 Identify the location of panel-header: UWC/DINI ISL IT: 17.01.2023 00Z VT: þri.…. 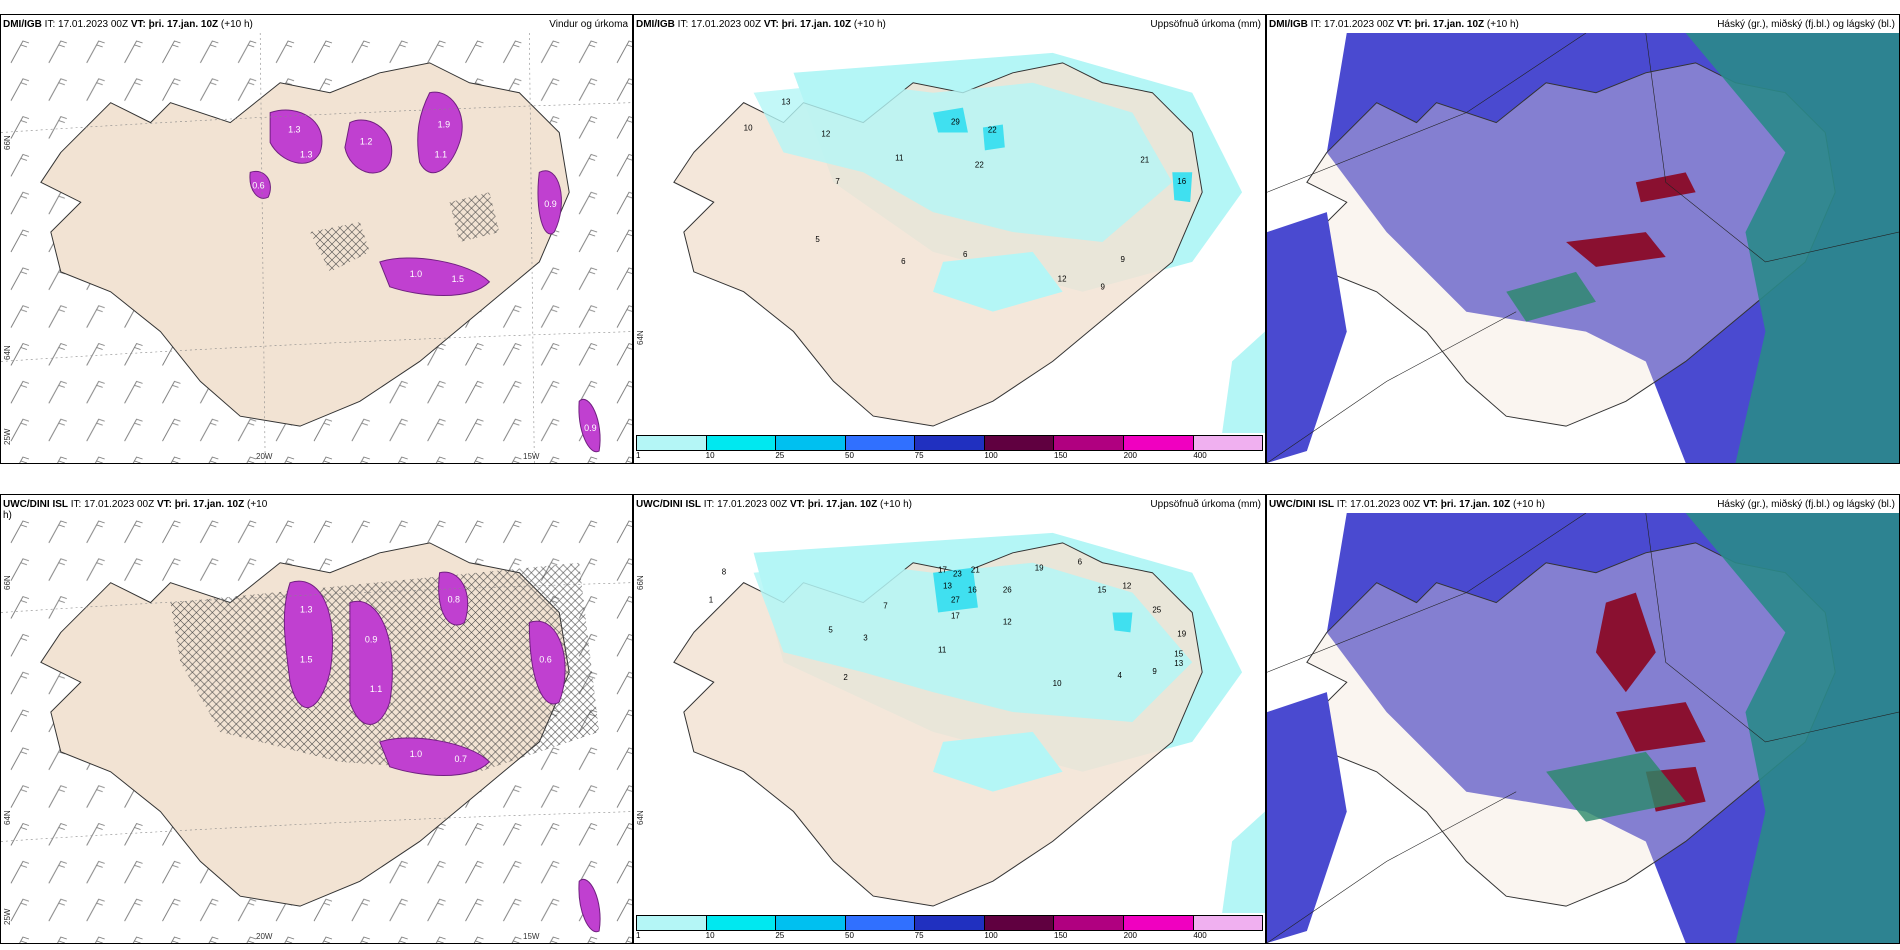
(948, 505).